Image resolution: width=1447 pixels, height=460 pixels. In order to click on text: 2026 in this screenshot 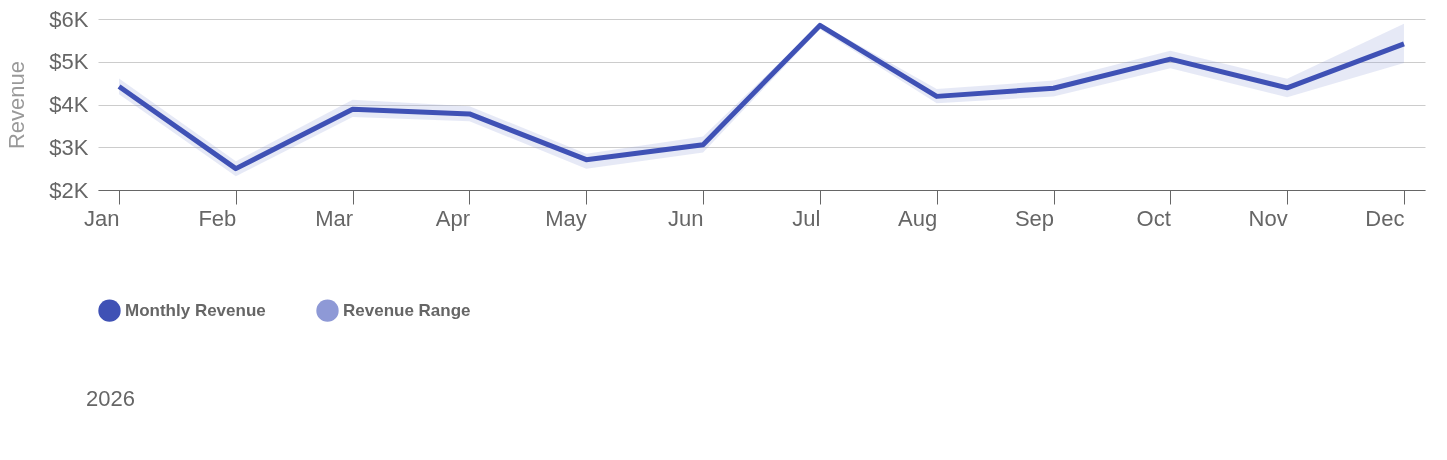, I will do `click(110, 398)`.